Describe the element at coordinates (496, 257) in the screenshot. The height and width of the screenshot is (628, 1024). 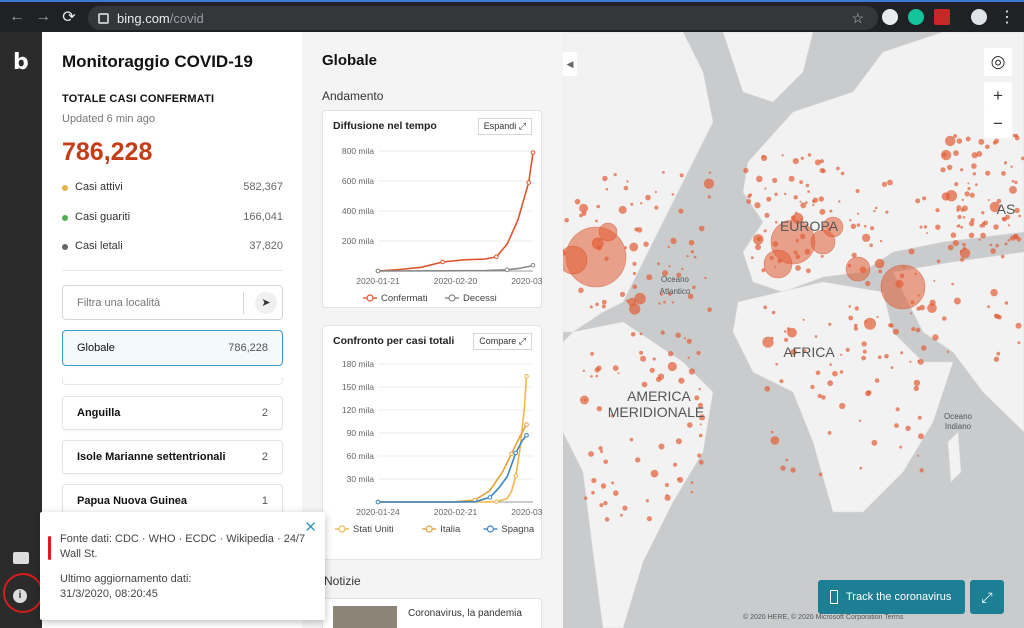
I see `series-point` at that location.